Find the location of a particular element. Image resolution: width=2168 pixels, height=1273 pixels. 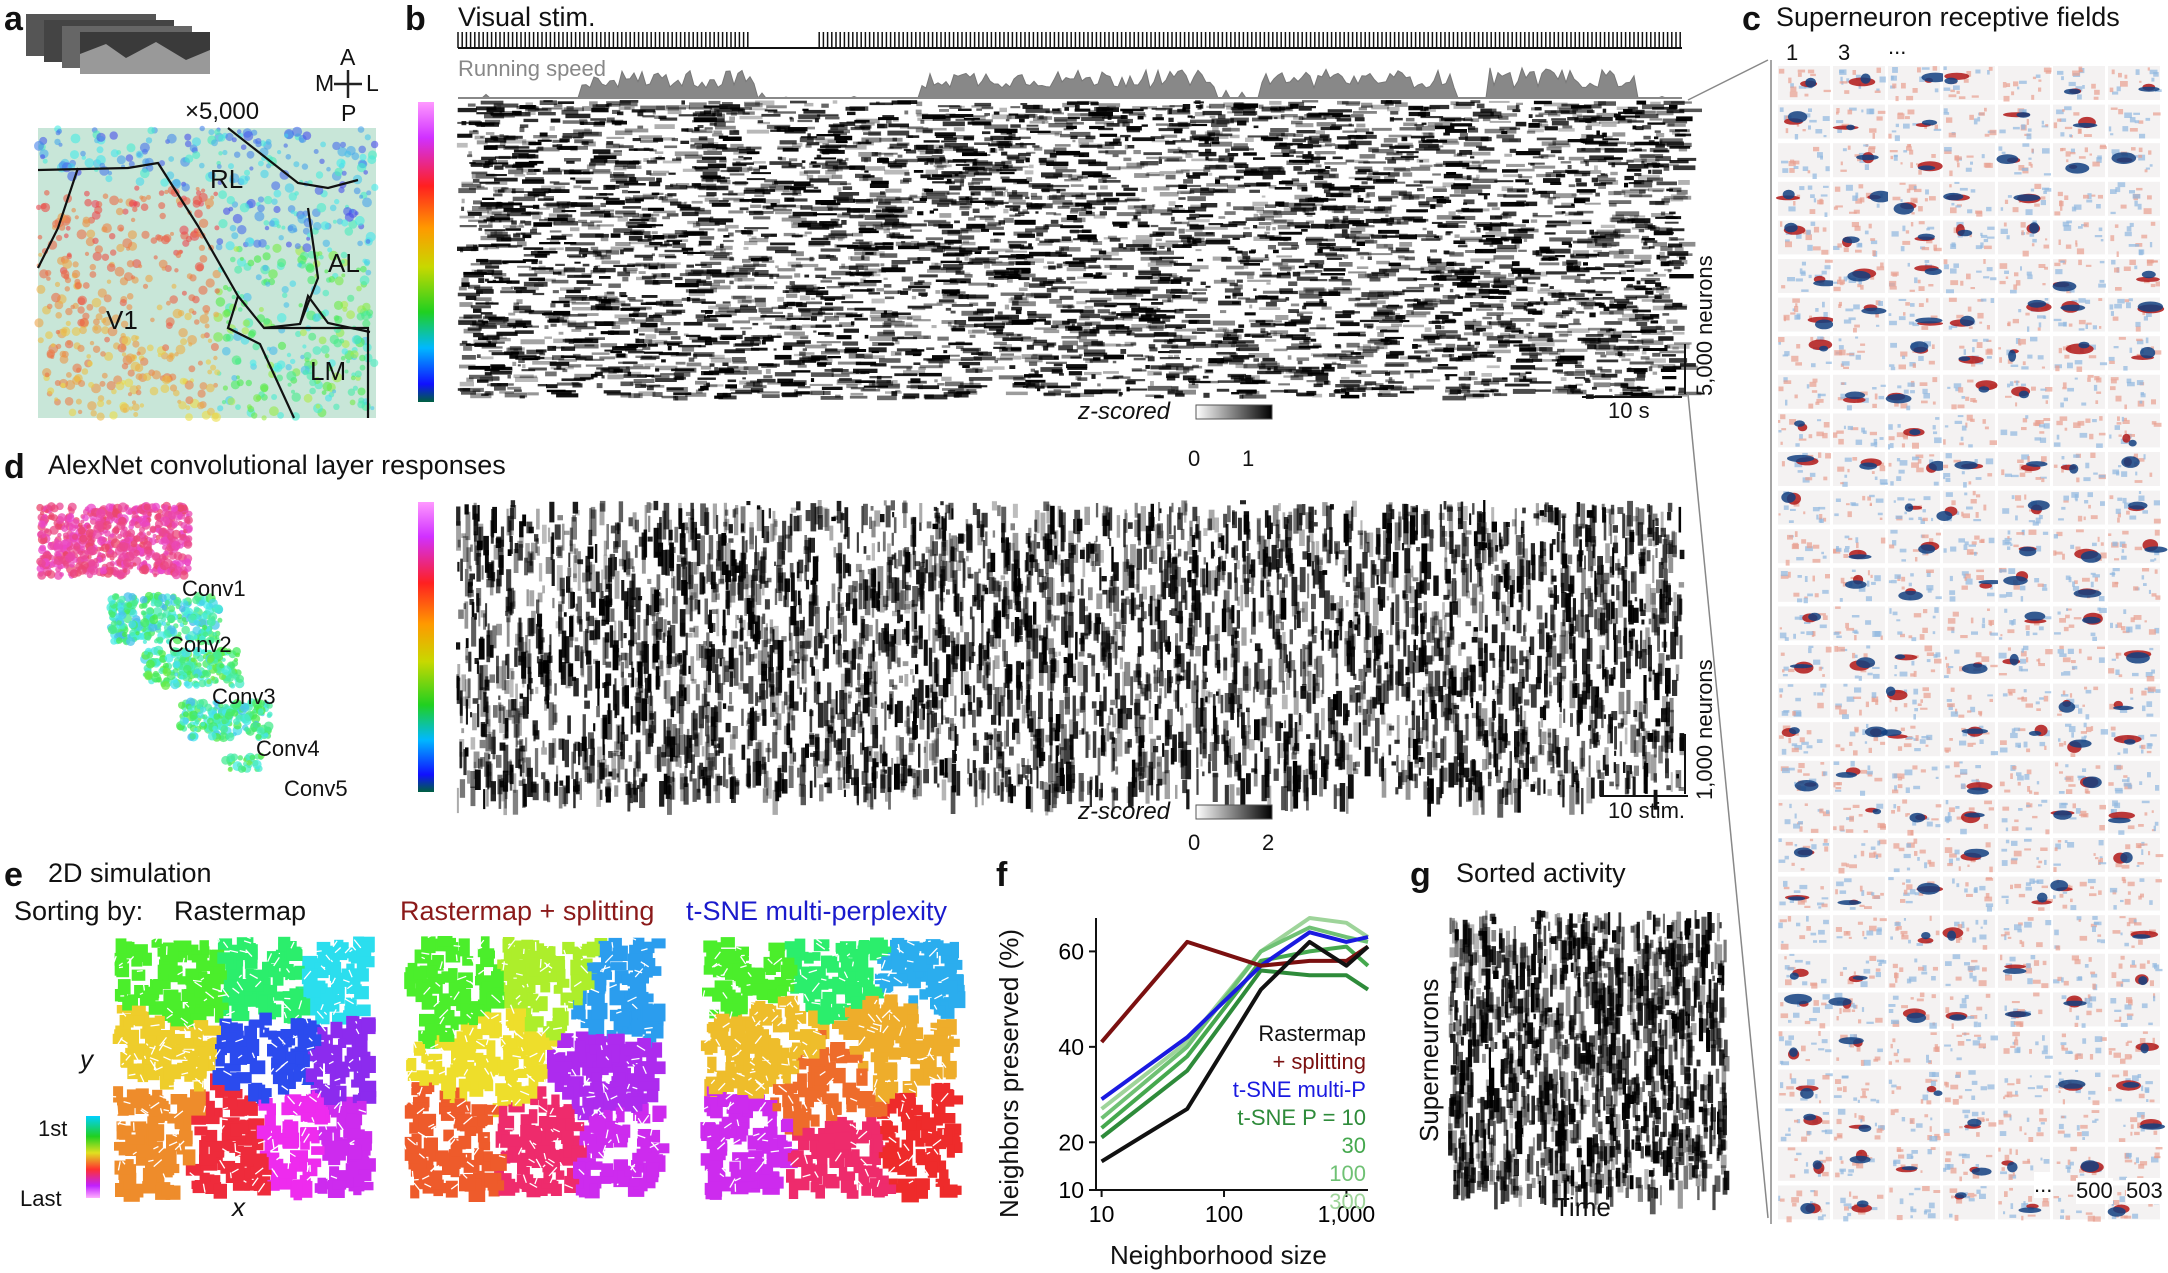

legend-entry: 300 is located at coordinates (1347, 1201).